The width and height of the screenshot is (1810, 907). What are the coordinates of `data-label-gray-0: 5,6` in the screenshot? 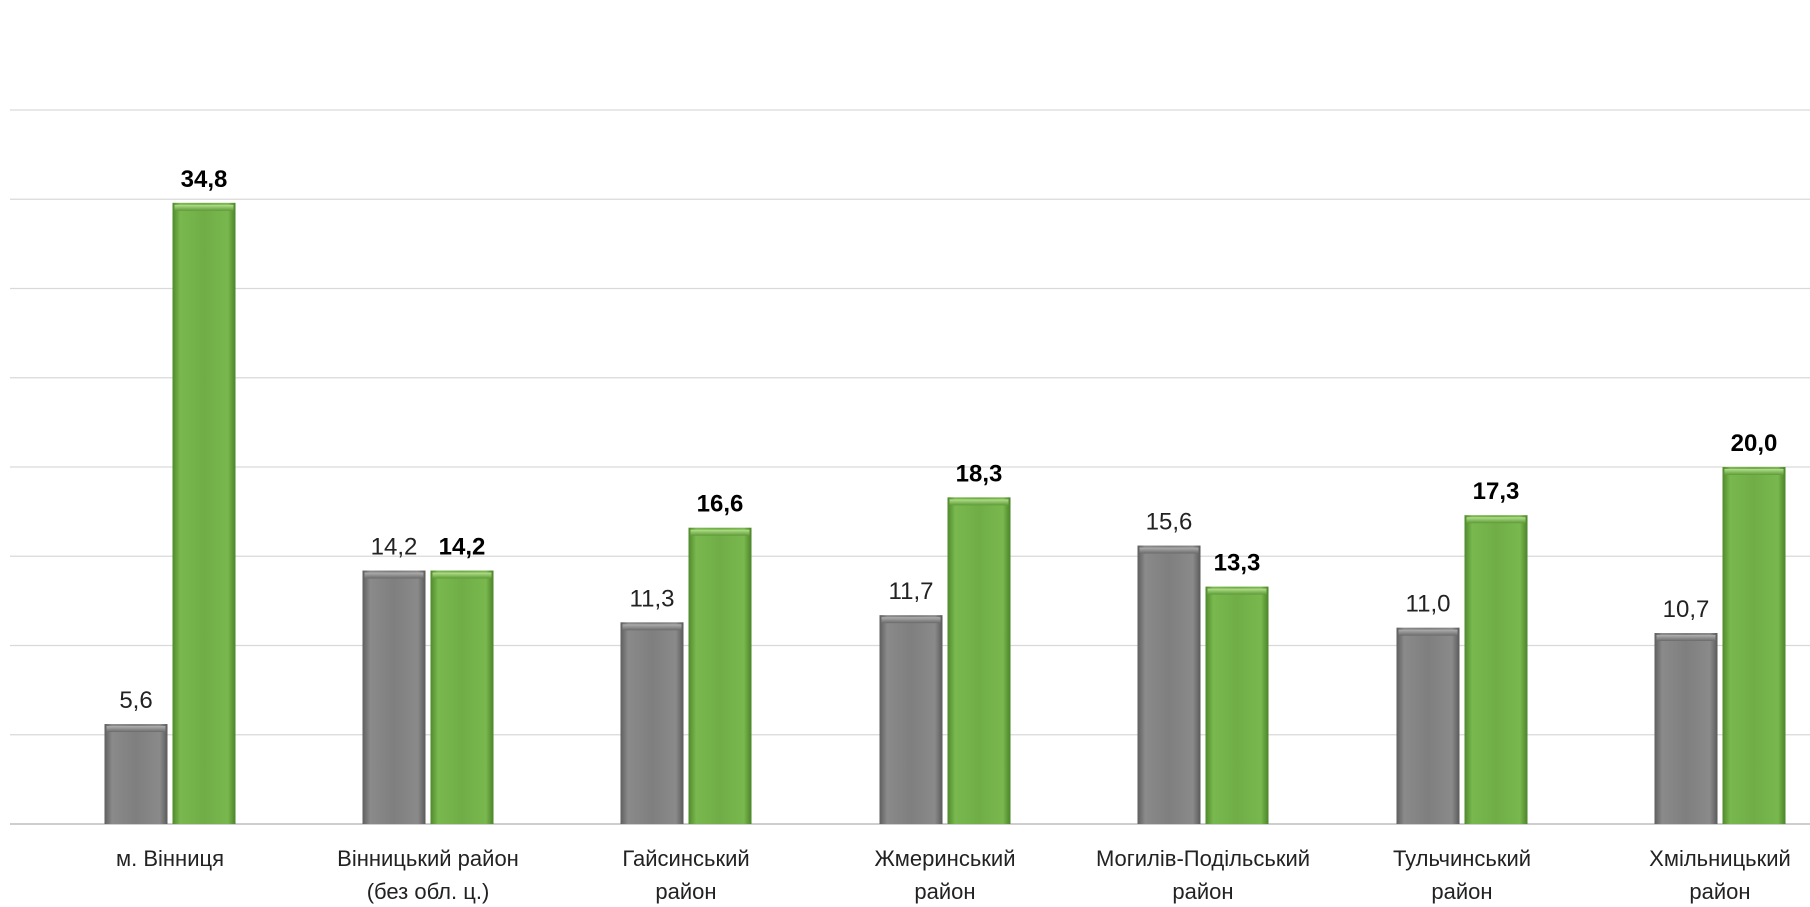 It's located at (135, 700).